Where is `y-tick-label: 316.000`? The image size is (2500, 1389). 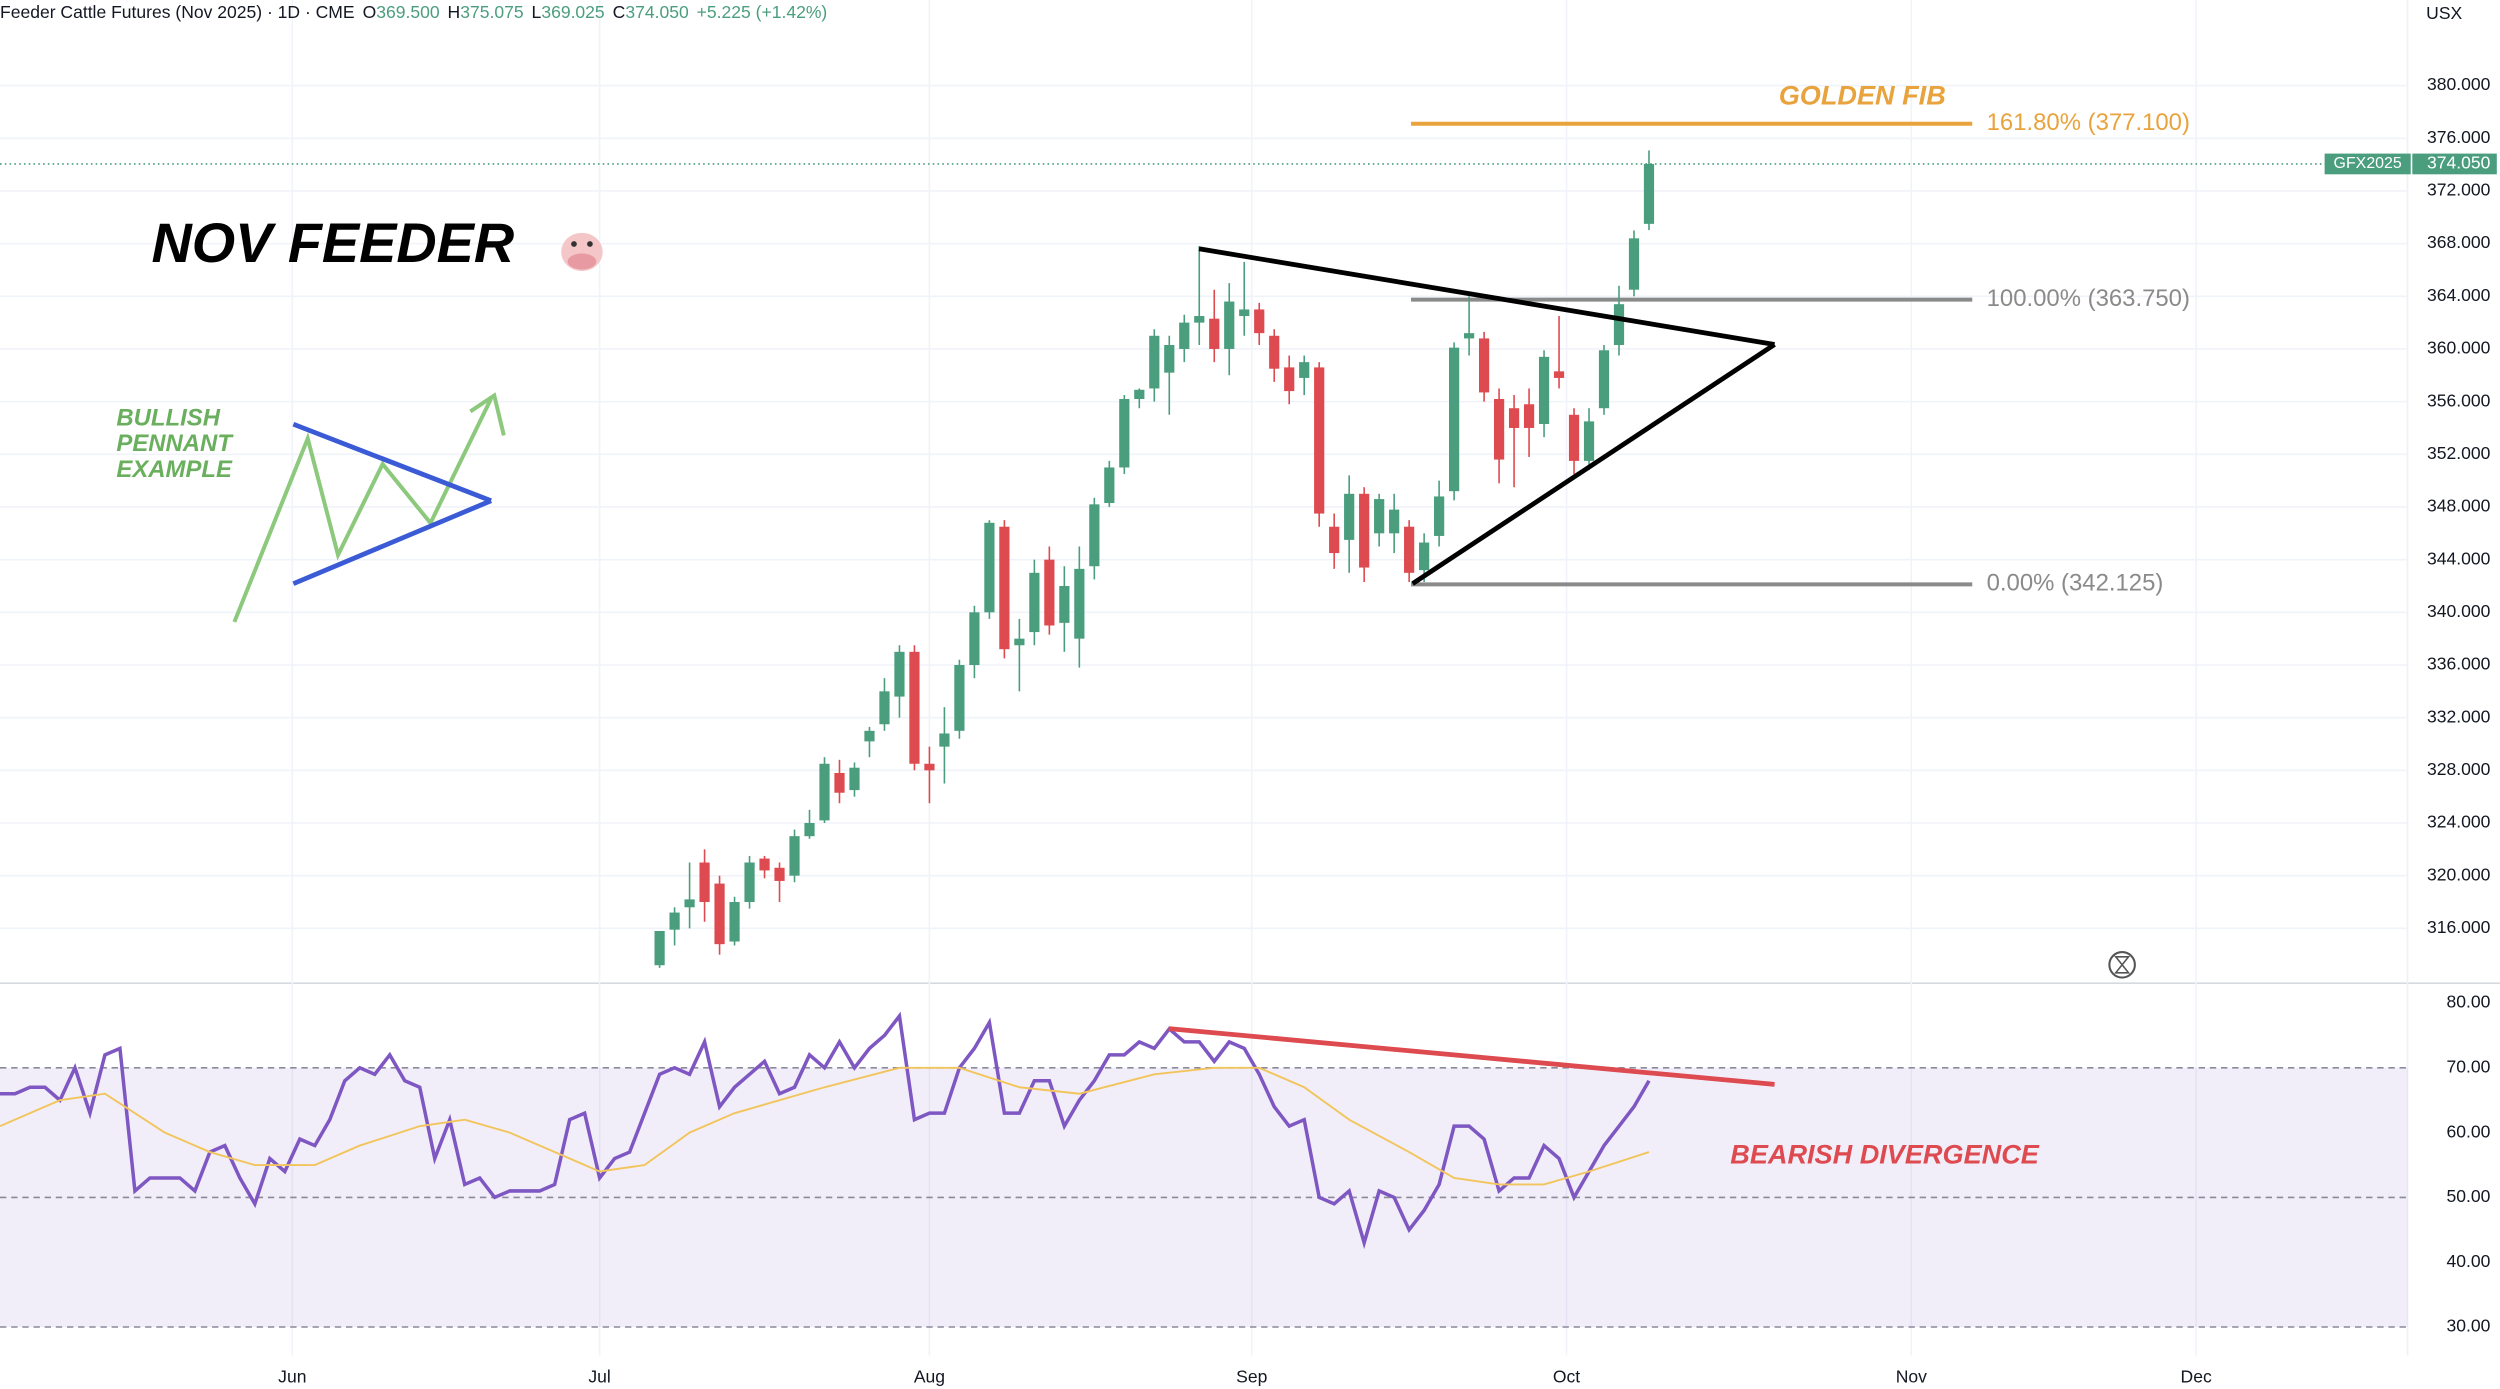 y-tick-label: 316.000 is located at coordinates (2459, 927).